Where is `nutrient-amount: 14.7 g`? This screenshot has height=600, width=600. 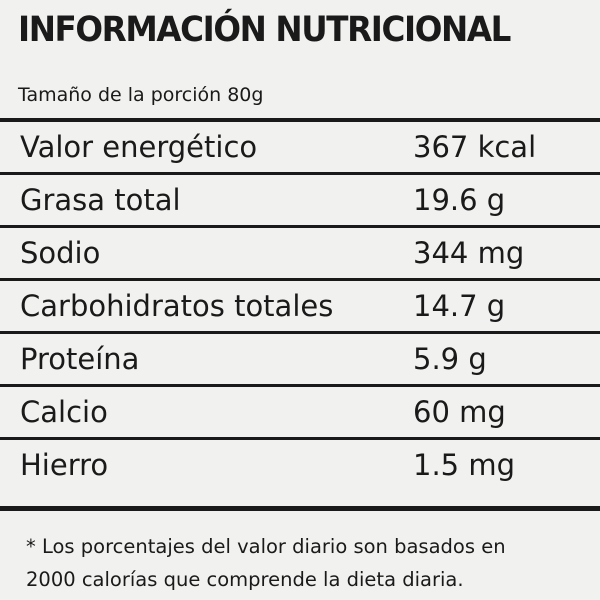 nutrient-amount: 14.7 g is located at coordinates (459, 306).